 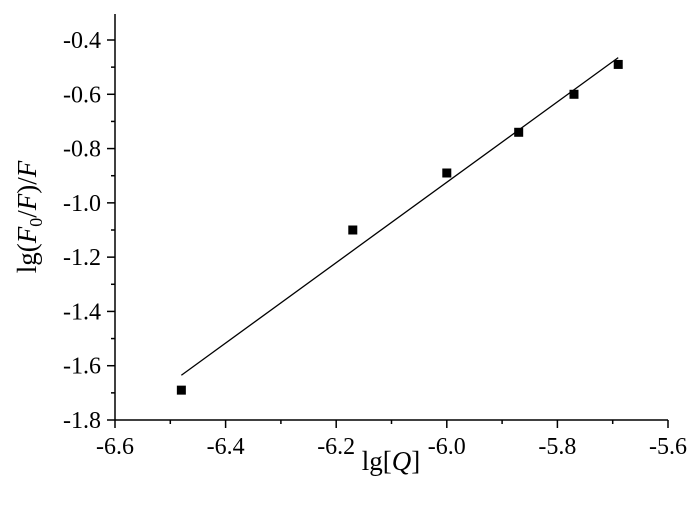 I want to click on y-tick-label: -1.6, so click(x=82, y=367).